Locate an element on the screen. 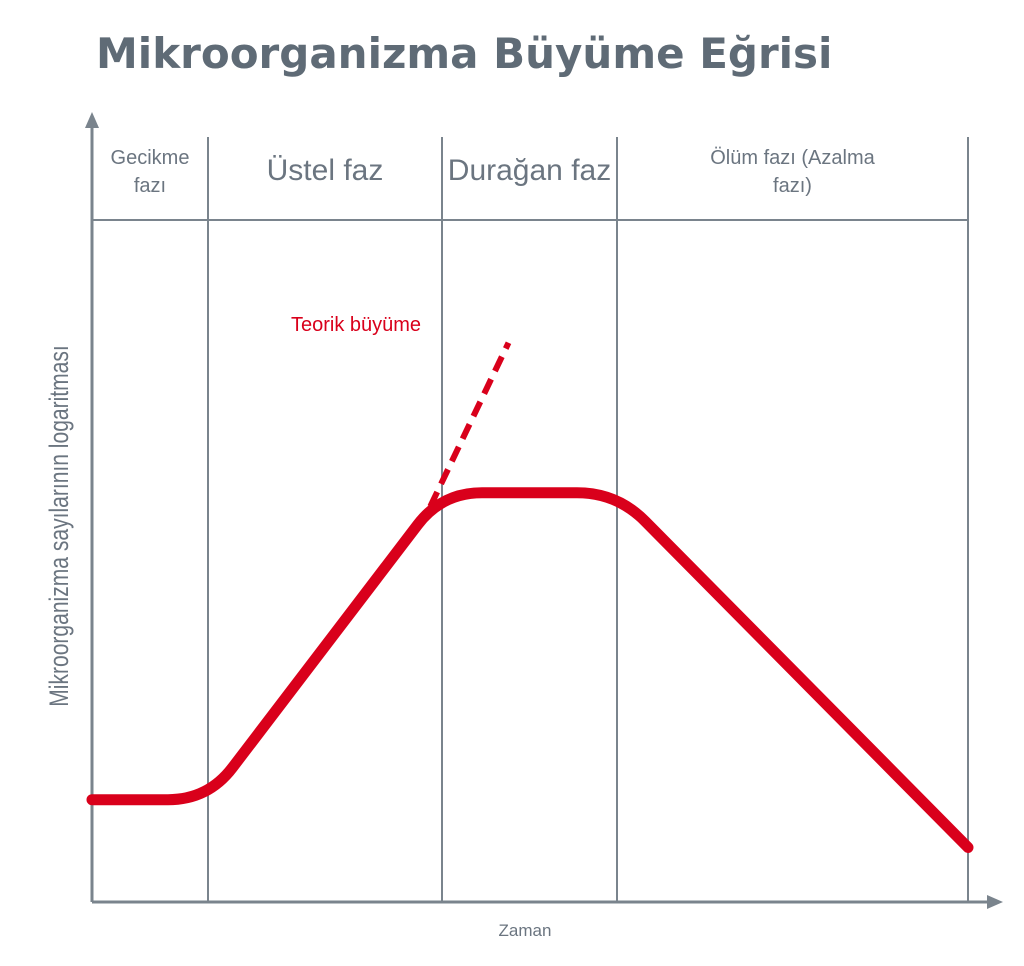 The image size is (1024, 966). y-axis-label: Mikroorganizma sayılarının logaritması is located at coordinates (60, 526).